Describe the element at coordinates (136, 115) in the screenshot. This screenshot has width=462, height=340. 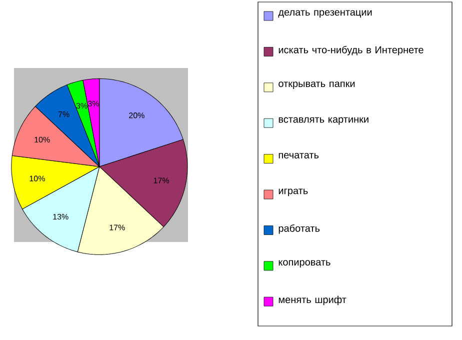
I see `data-label: 20%` at that location.